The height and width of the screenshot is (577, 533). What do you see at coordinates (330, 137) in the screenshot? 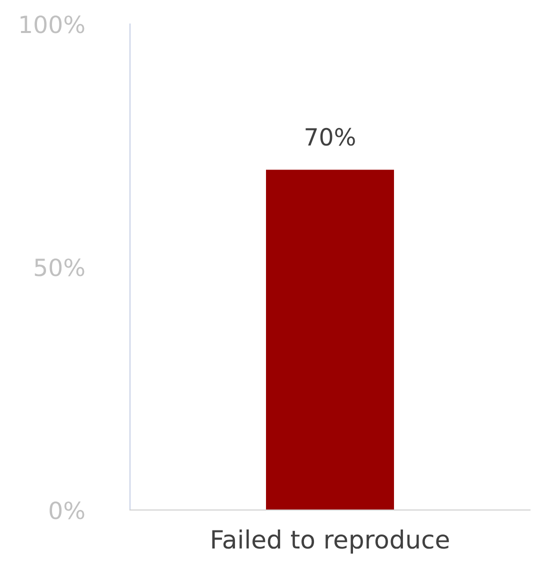
I see `data-label: 70%` at bounding box center [330, 137].